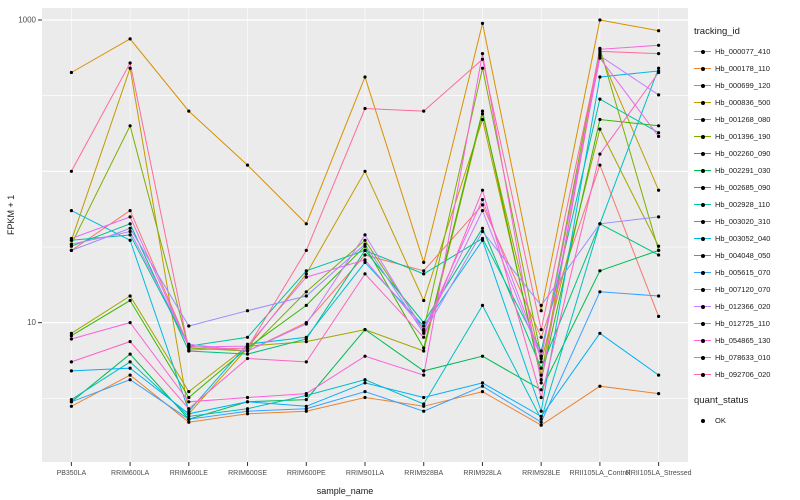 The image size is (800, 500). What do you see at coordinates (746, 102) in the screenshot?
I see `legend-item-Hb_000836_500: Hb_000836_500` at bounding box center [746, 102].